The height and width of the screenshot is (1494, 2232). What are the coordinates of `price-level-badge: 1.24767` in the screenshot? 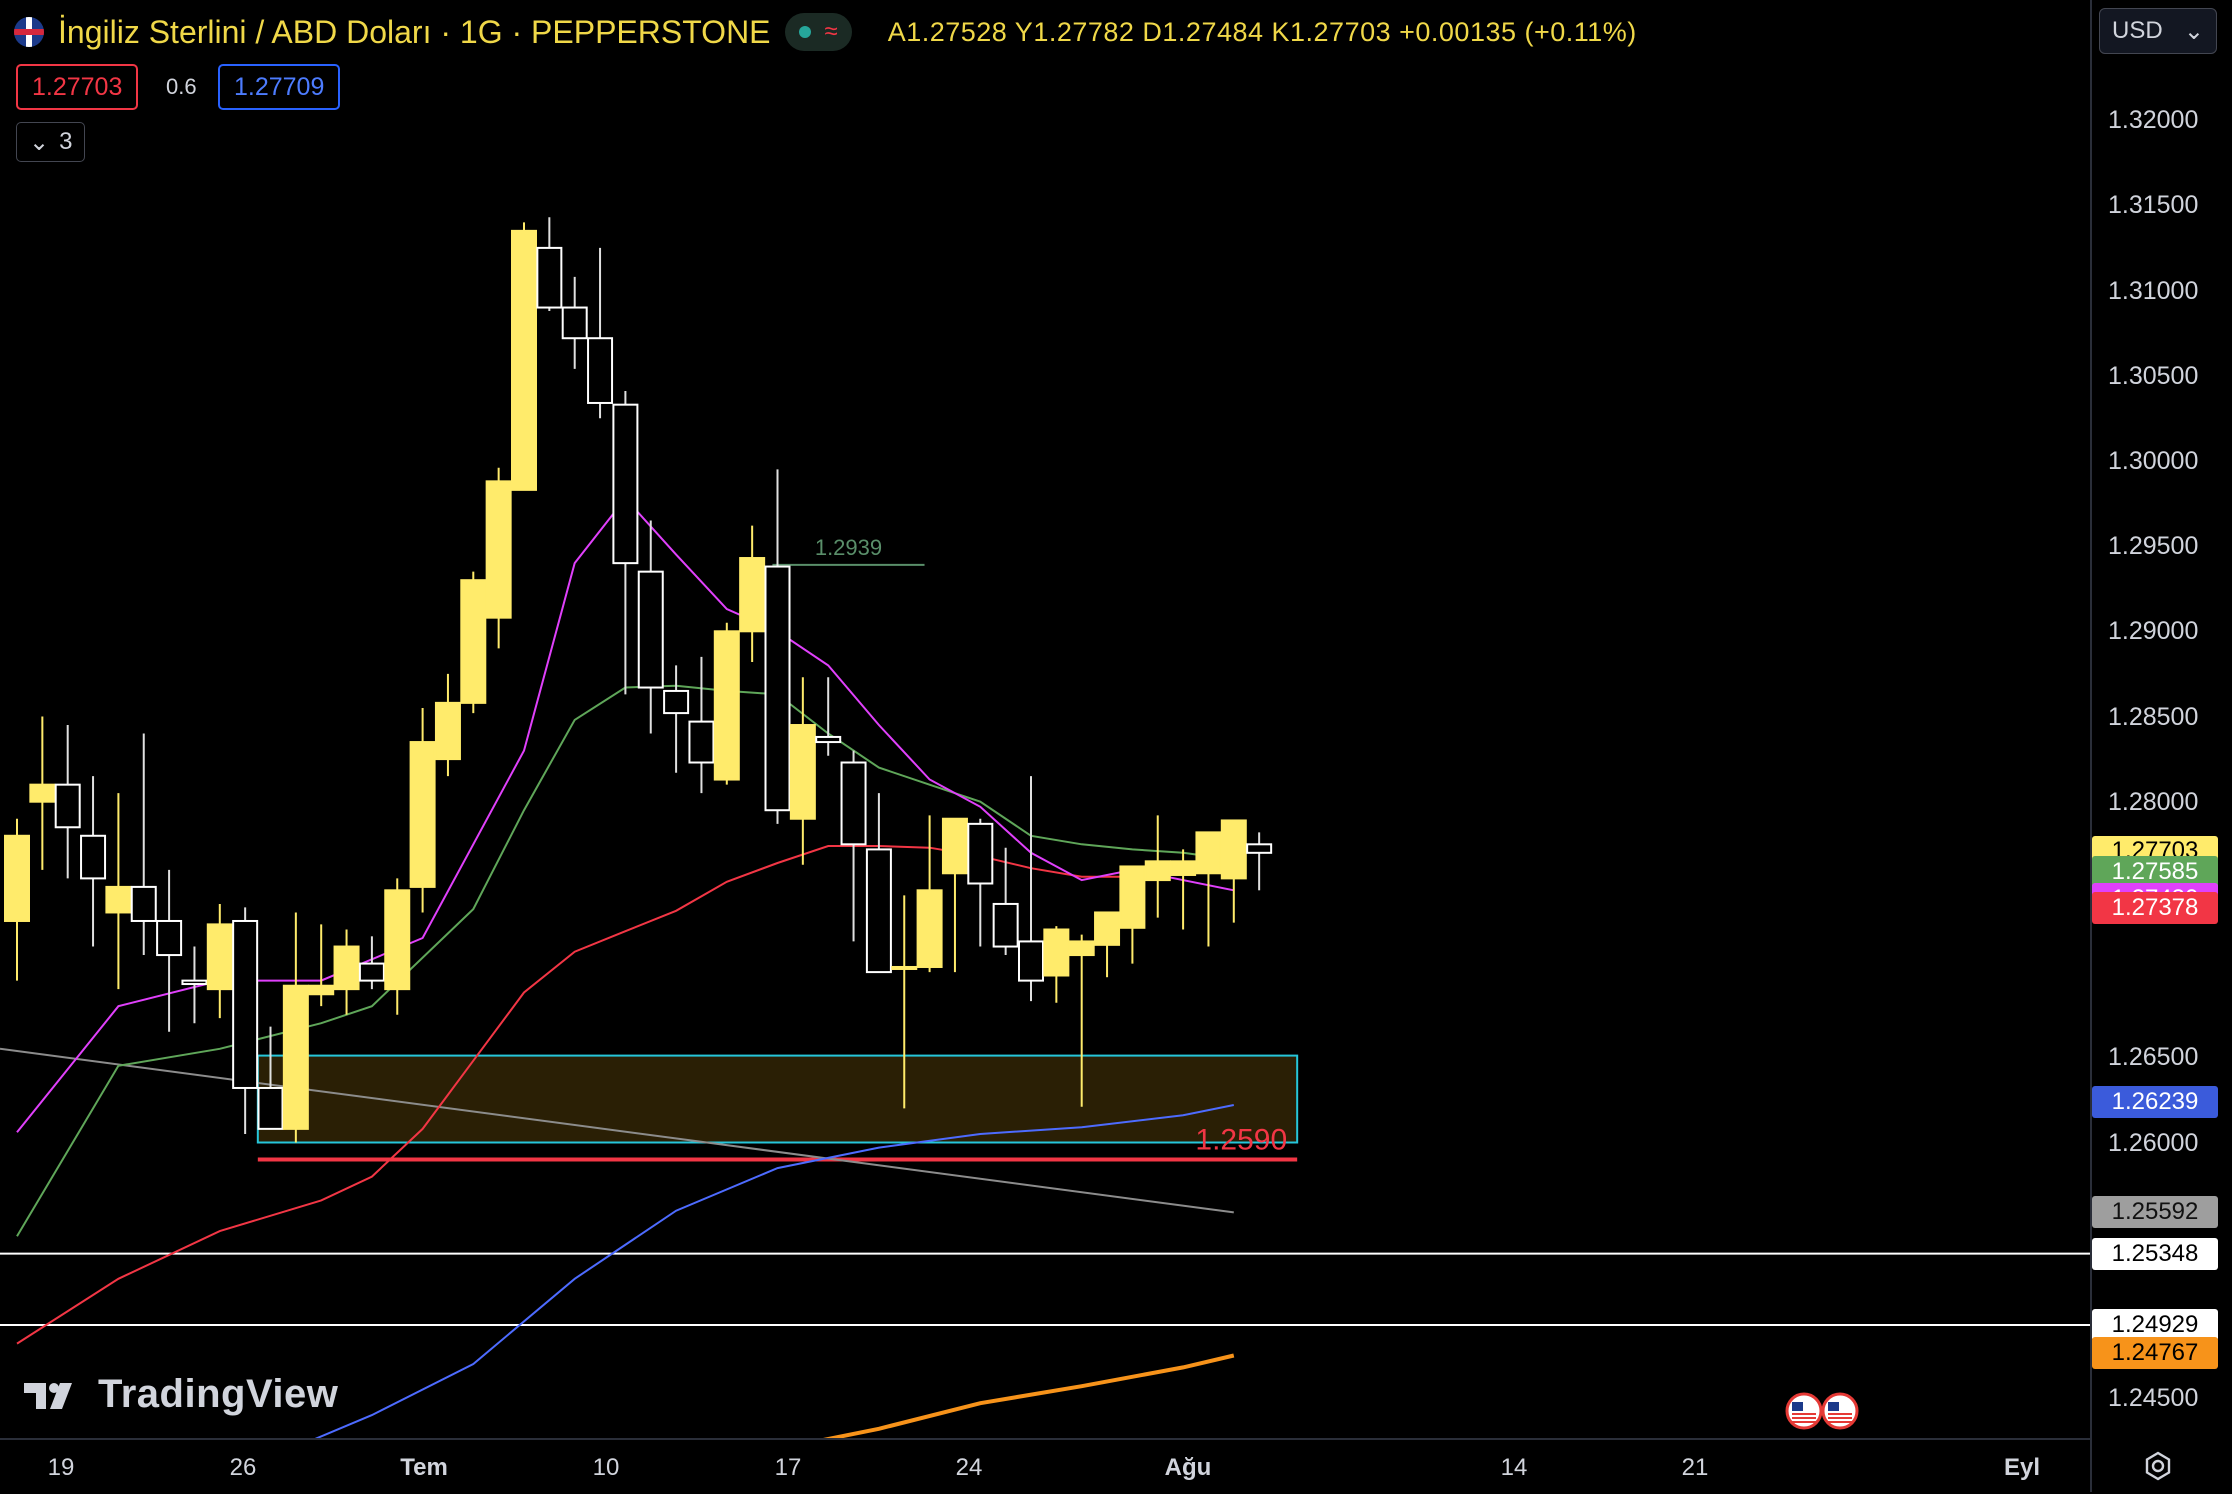 It's located at (2155, 1352).